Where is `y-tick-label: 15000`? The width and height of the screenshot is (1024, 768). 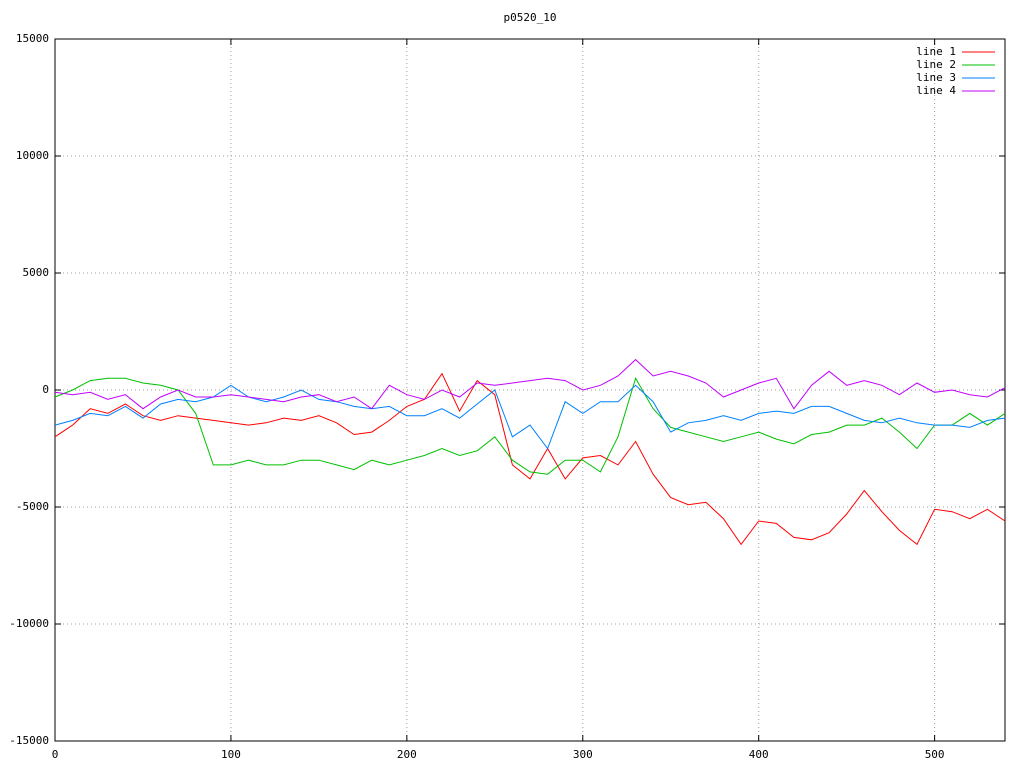
y-tick-label: 15000 is located at coordinates (32, 38).